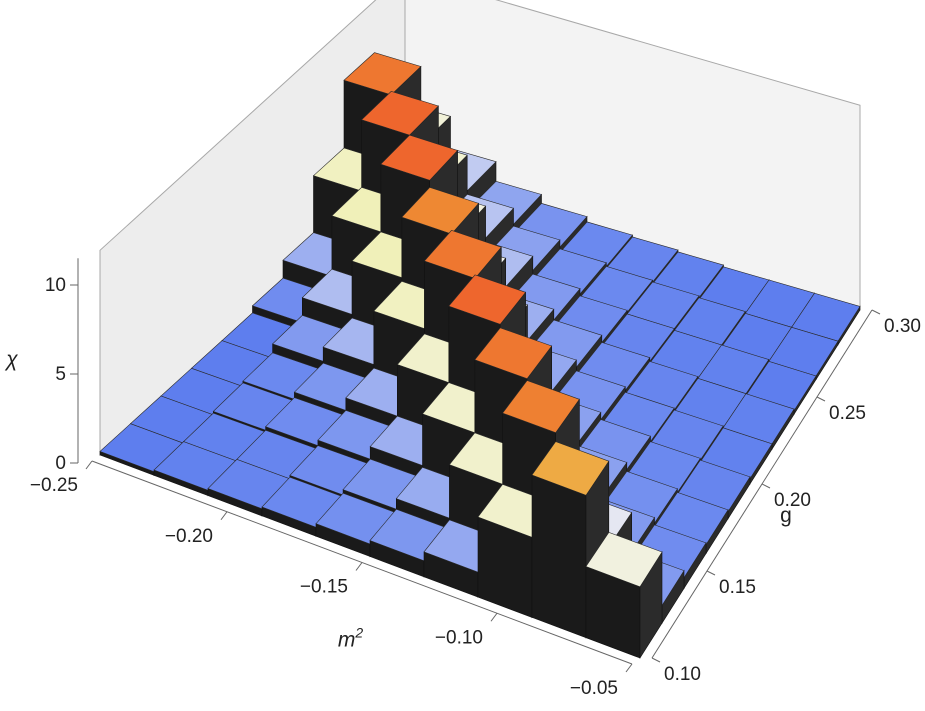 The width and height of the screenshot is (925, 711). I want to click on y-tick-label: 0.20, so click(792, 500).